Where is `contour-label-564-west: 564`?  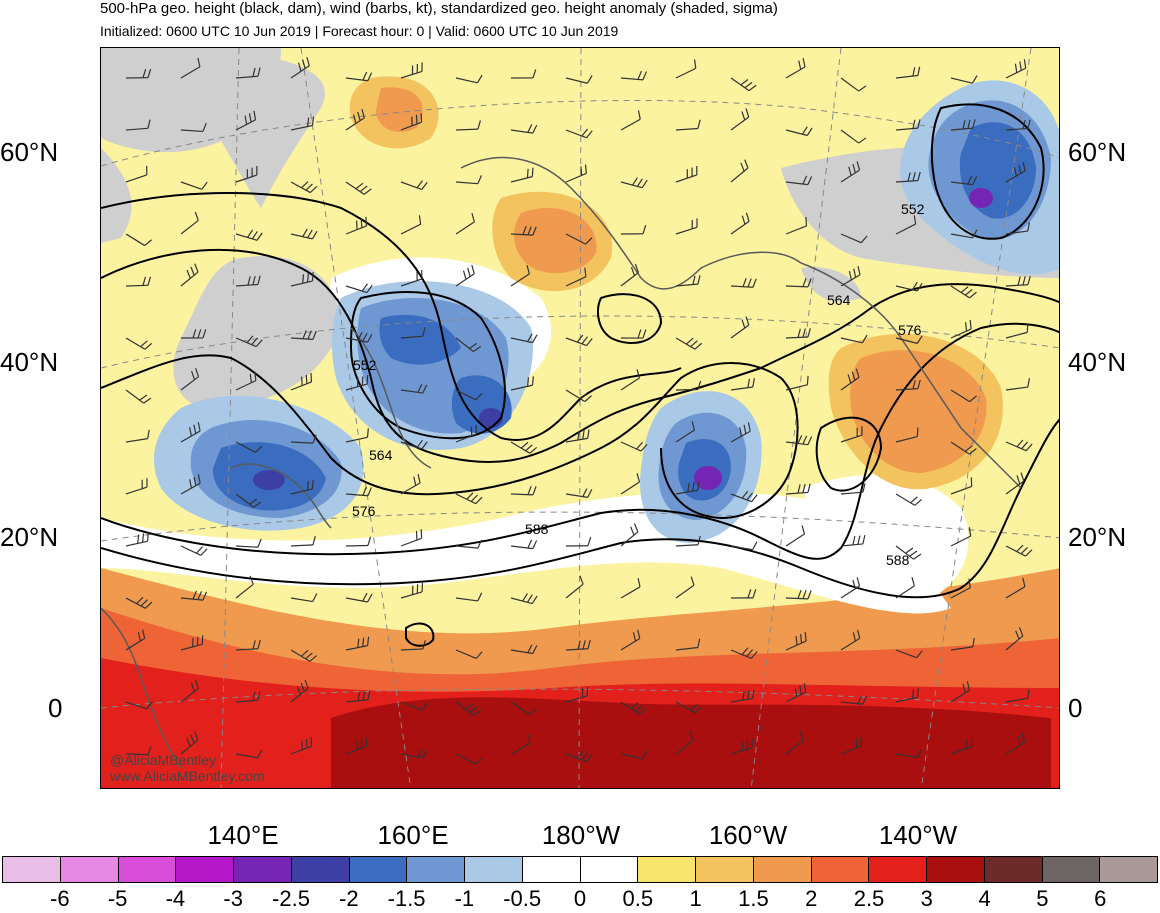
contour-label-564-west: 564 is located at coordinates (381, 455).